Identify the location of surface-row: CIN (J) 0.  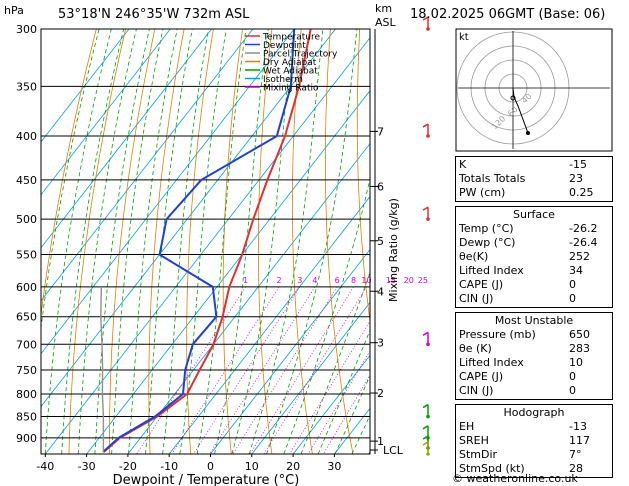
(534, 299).